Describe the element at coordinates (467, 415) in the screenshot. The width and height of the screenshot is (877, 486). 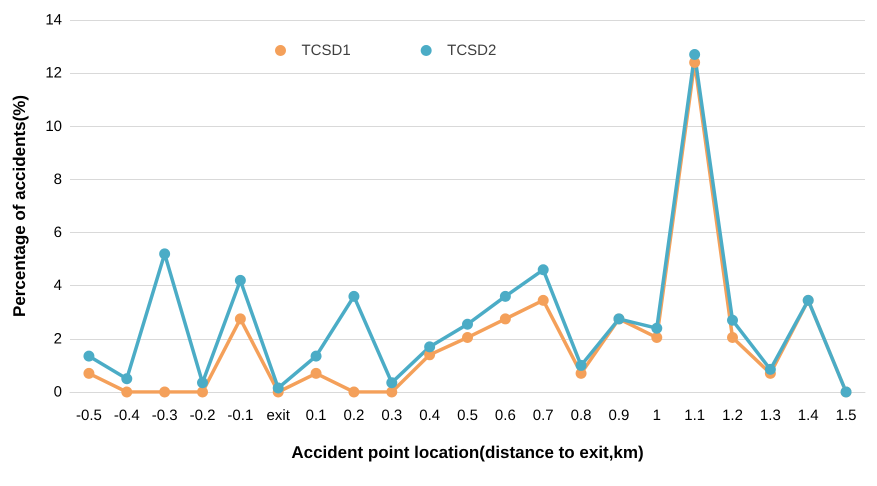
I see `x-tick-label: 0.5` at that location.